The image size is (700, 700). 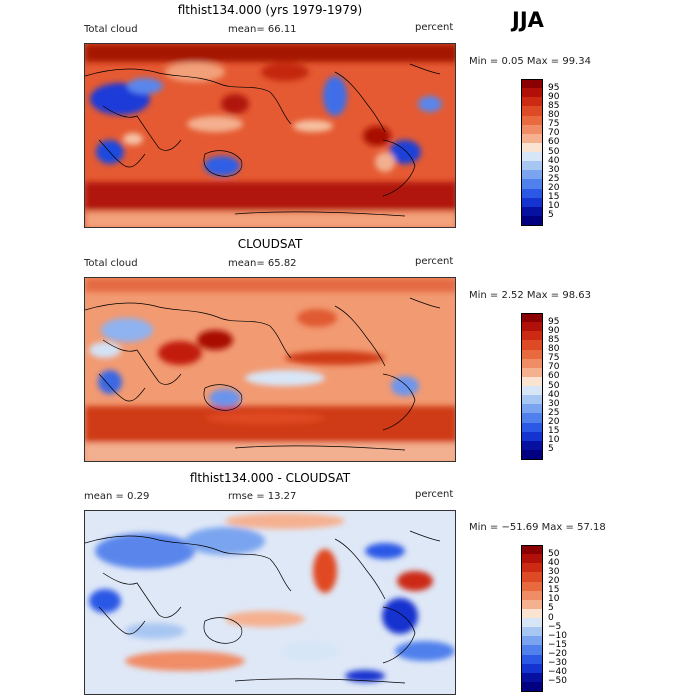 What do you see at coordinates (557, 663) in the screenshot?
I see `colorbar-label: −30` at bounding box center [557, 663].